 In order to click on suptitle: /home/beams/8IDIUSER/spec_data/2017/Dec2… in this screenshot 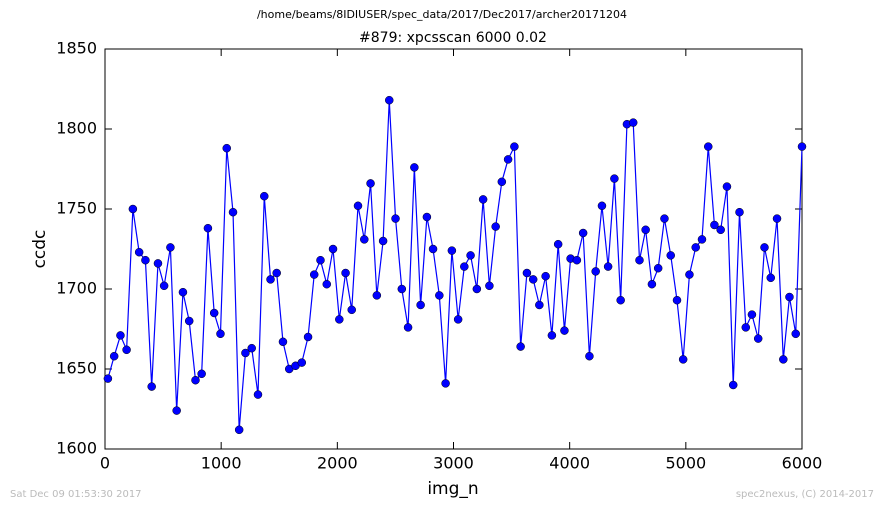, I will do `click(442, 14)`.